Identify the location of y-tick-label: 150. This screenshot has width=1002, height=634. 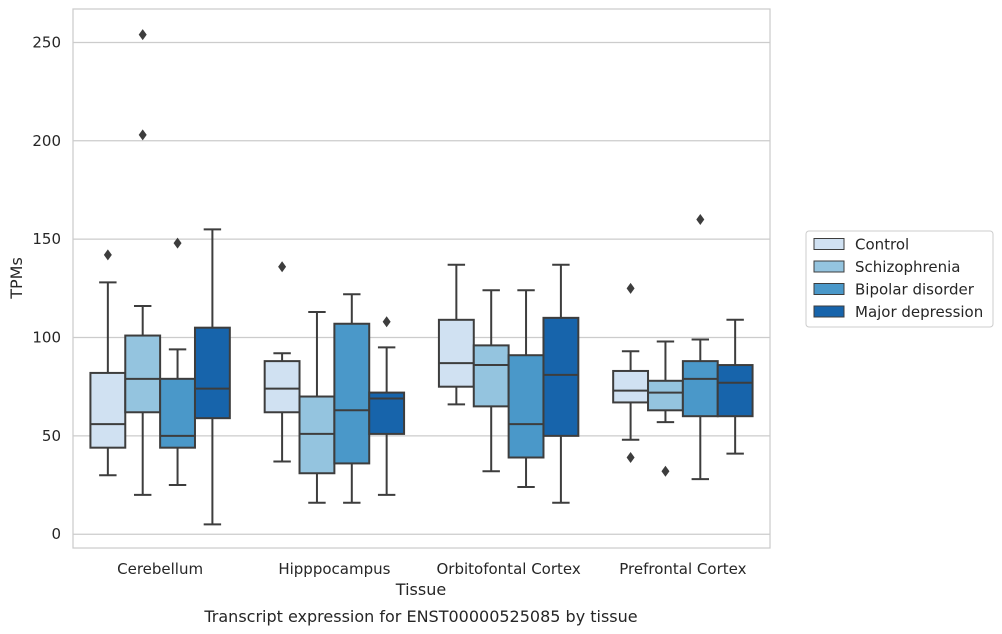
(46, 239).